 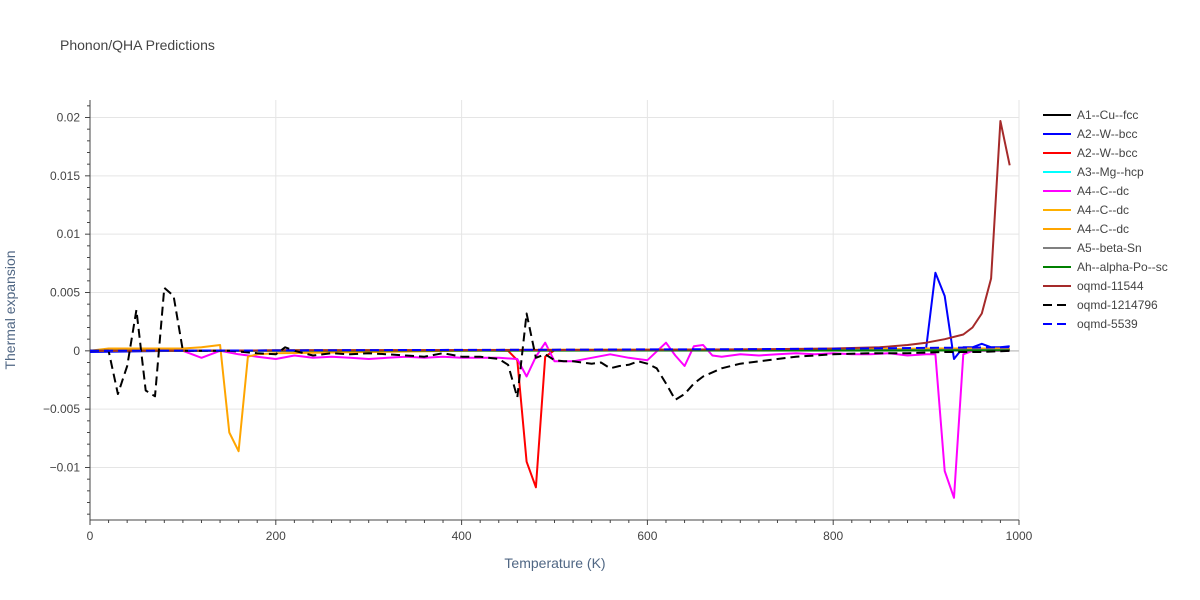 I want to click on legend-item: A5--beta-Sn, so click(x=1092, y=248).